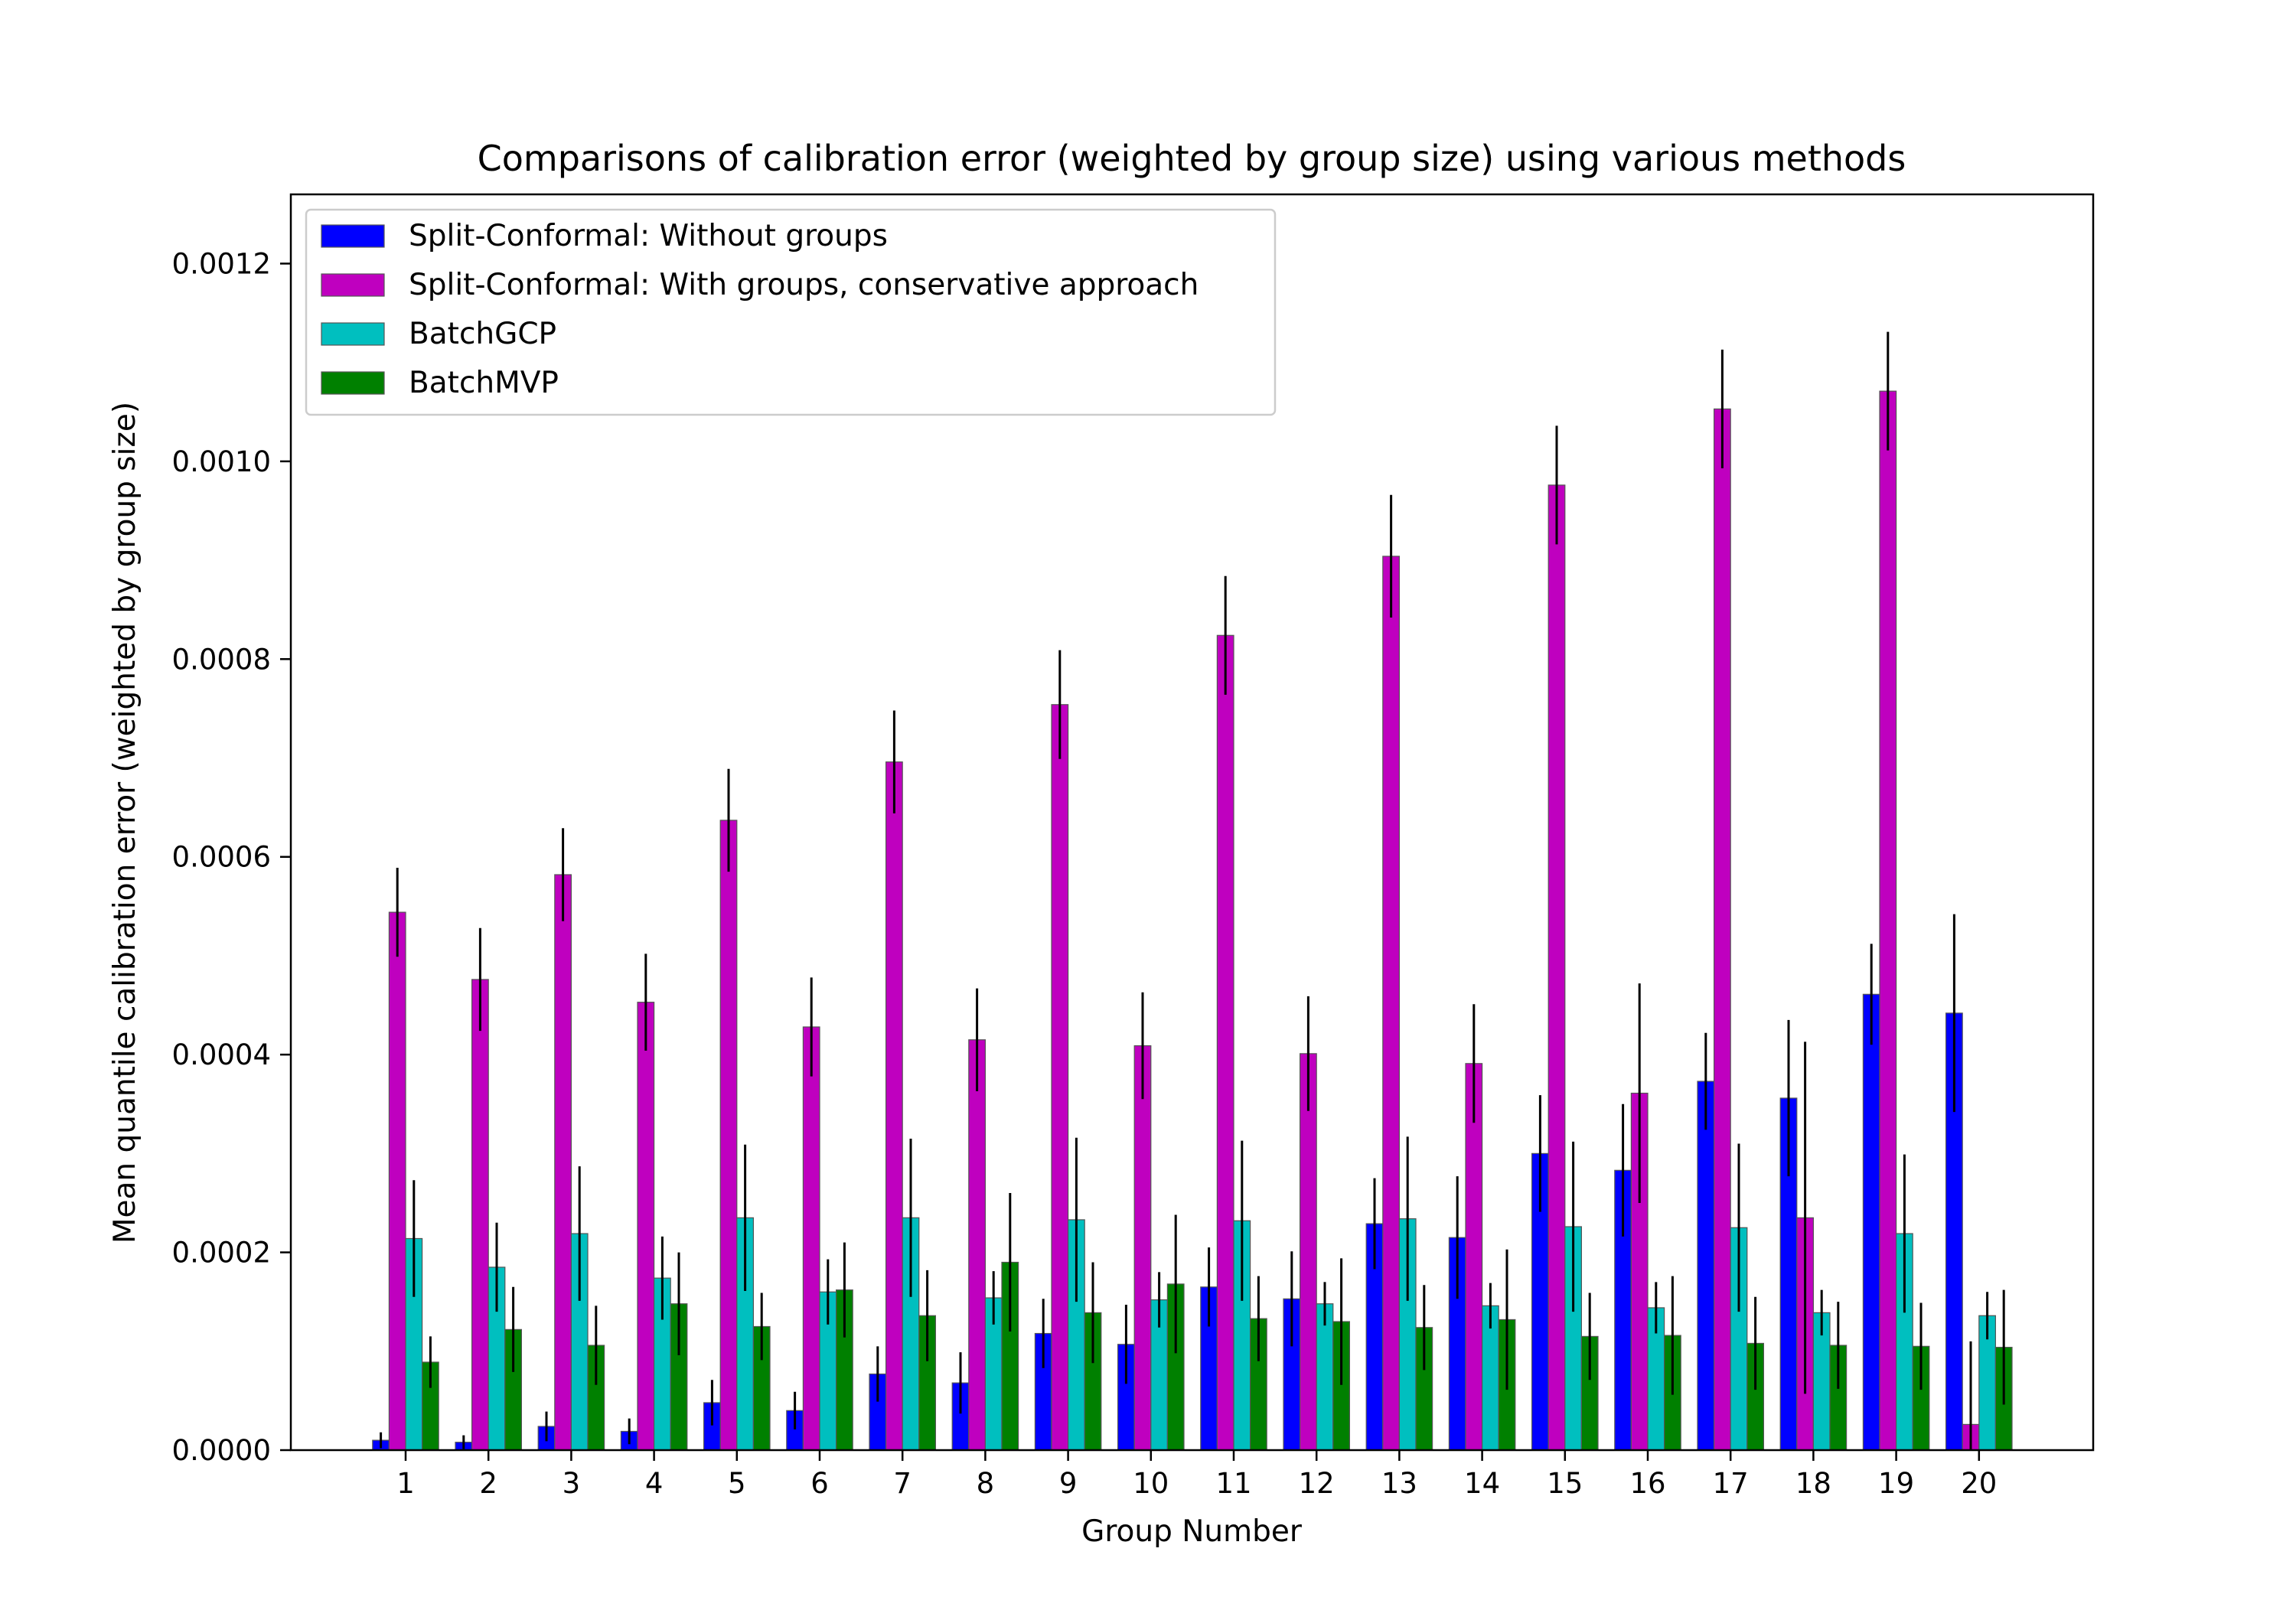 The image size is (2296, 1607). Describe the element at coordinates (221, 659) in the screenshot. I see `y-tick-label: 0.0008` at that location.